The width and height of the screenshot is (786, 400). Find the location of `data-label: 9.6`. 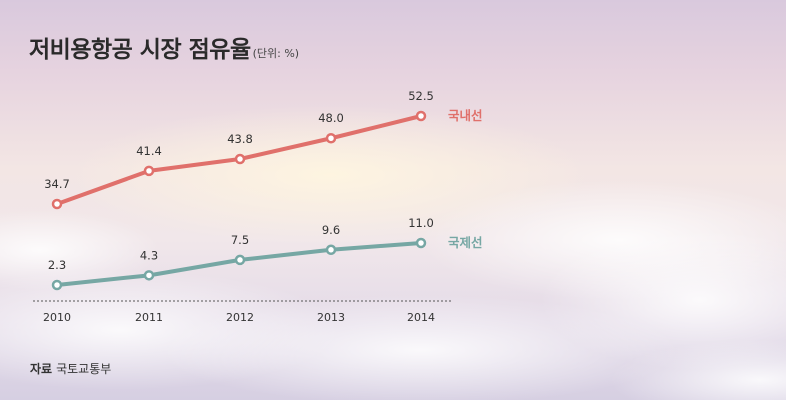

data-label: 9.6 is located at coordinates (331, 230).